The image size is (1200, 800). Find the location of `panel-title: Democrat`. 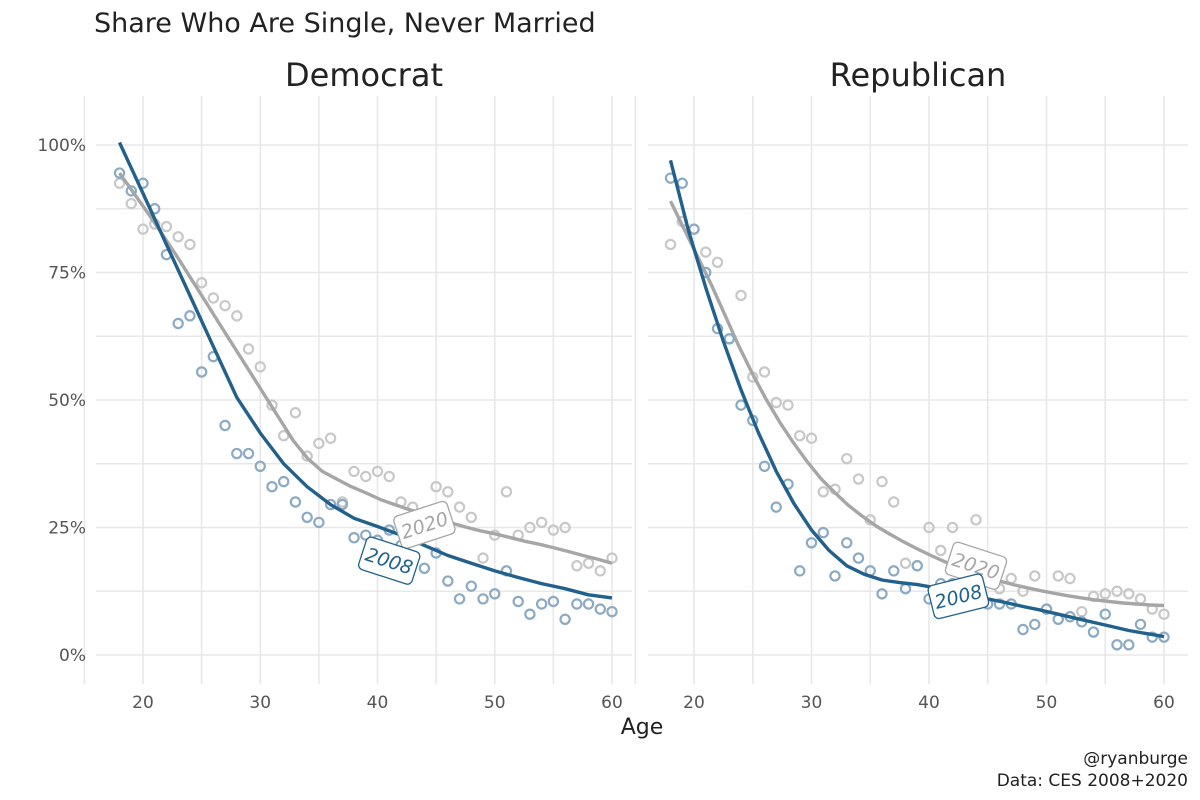

panel-title: Democrat is located at coordinates (364, 75).